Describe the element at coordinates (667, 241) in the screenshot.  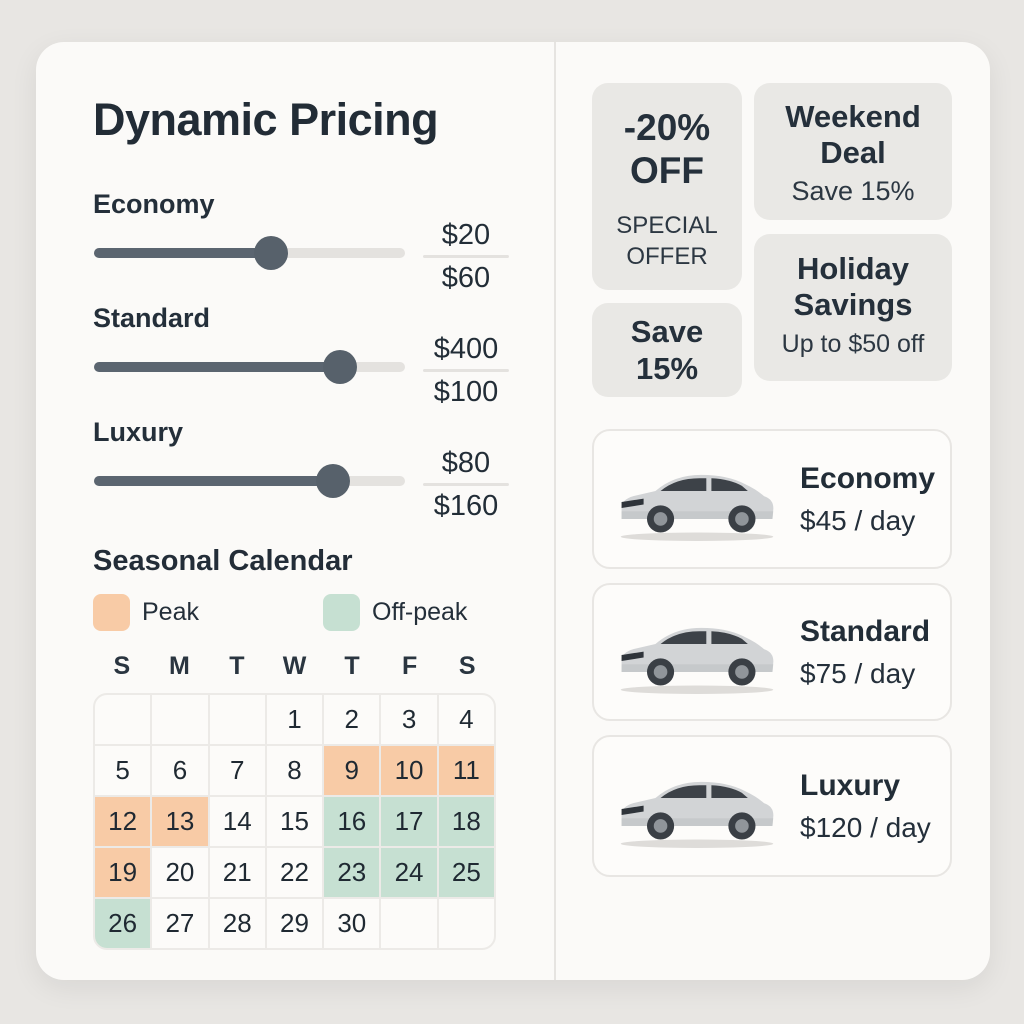
I see `promo-badge-subtitle: SPECIAL OFFER` at that location.